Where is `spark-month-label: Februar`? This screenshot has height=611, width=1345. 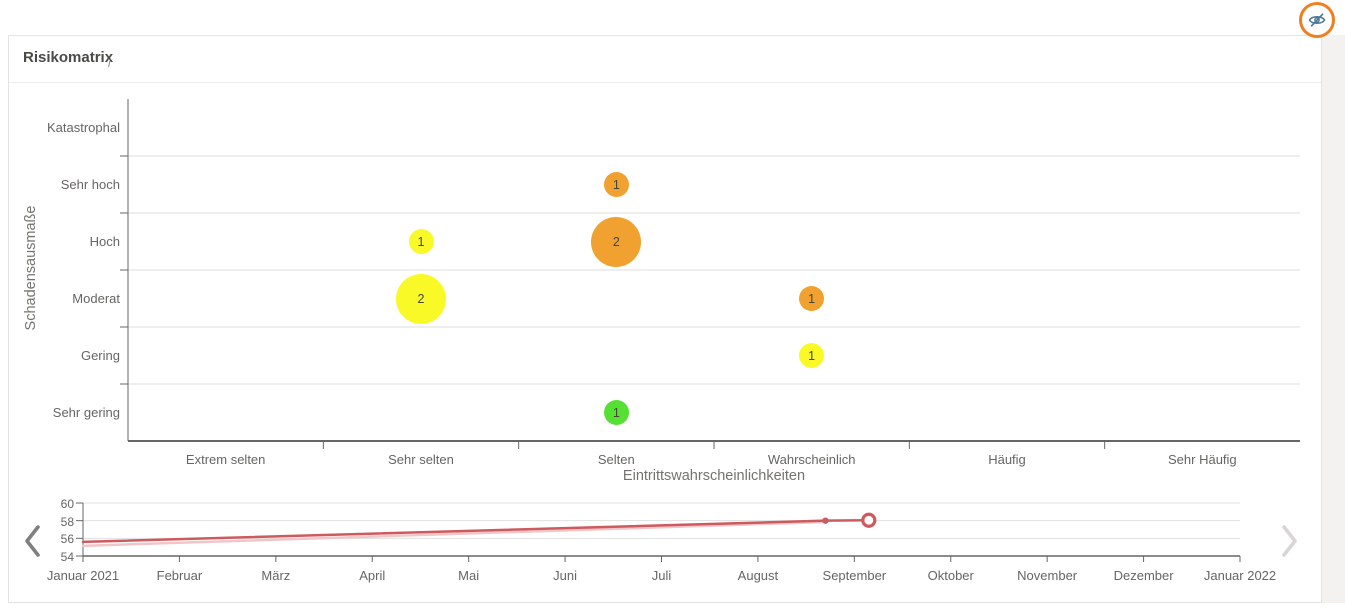
spark-month-label: Februar is located at coordinates (179, 575).